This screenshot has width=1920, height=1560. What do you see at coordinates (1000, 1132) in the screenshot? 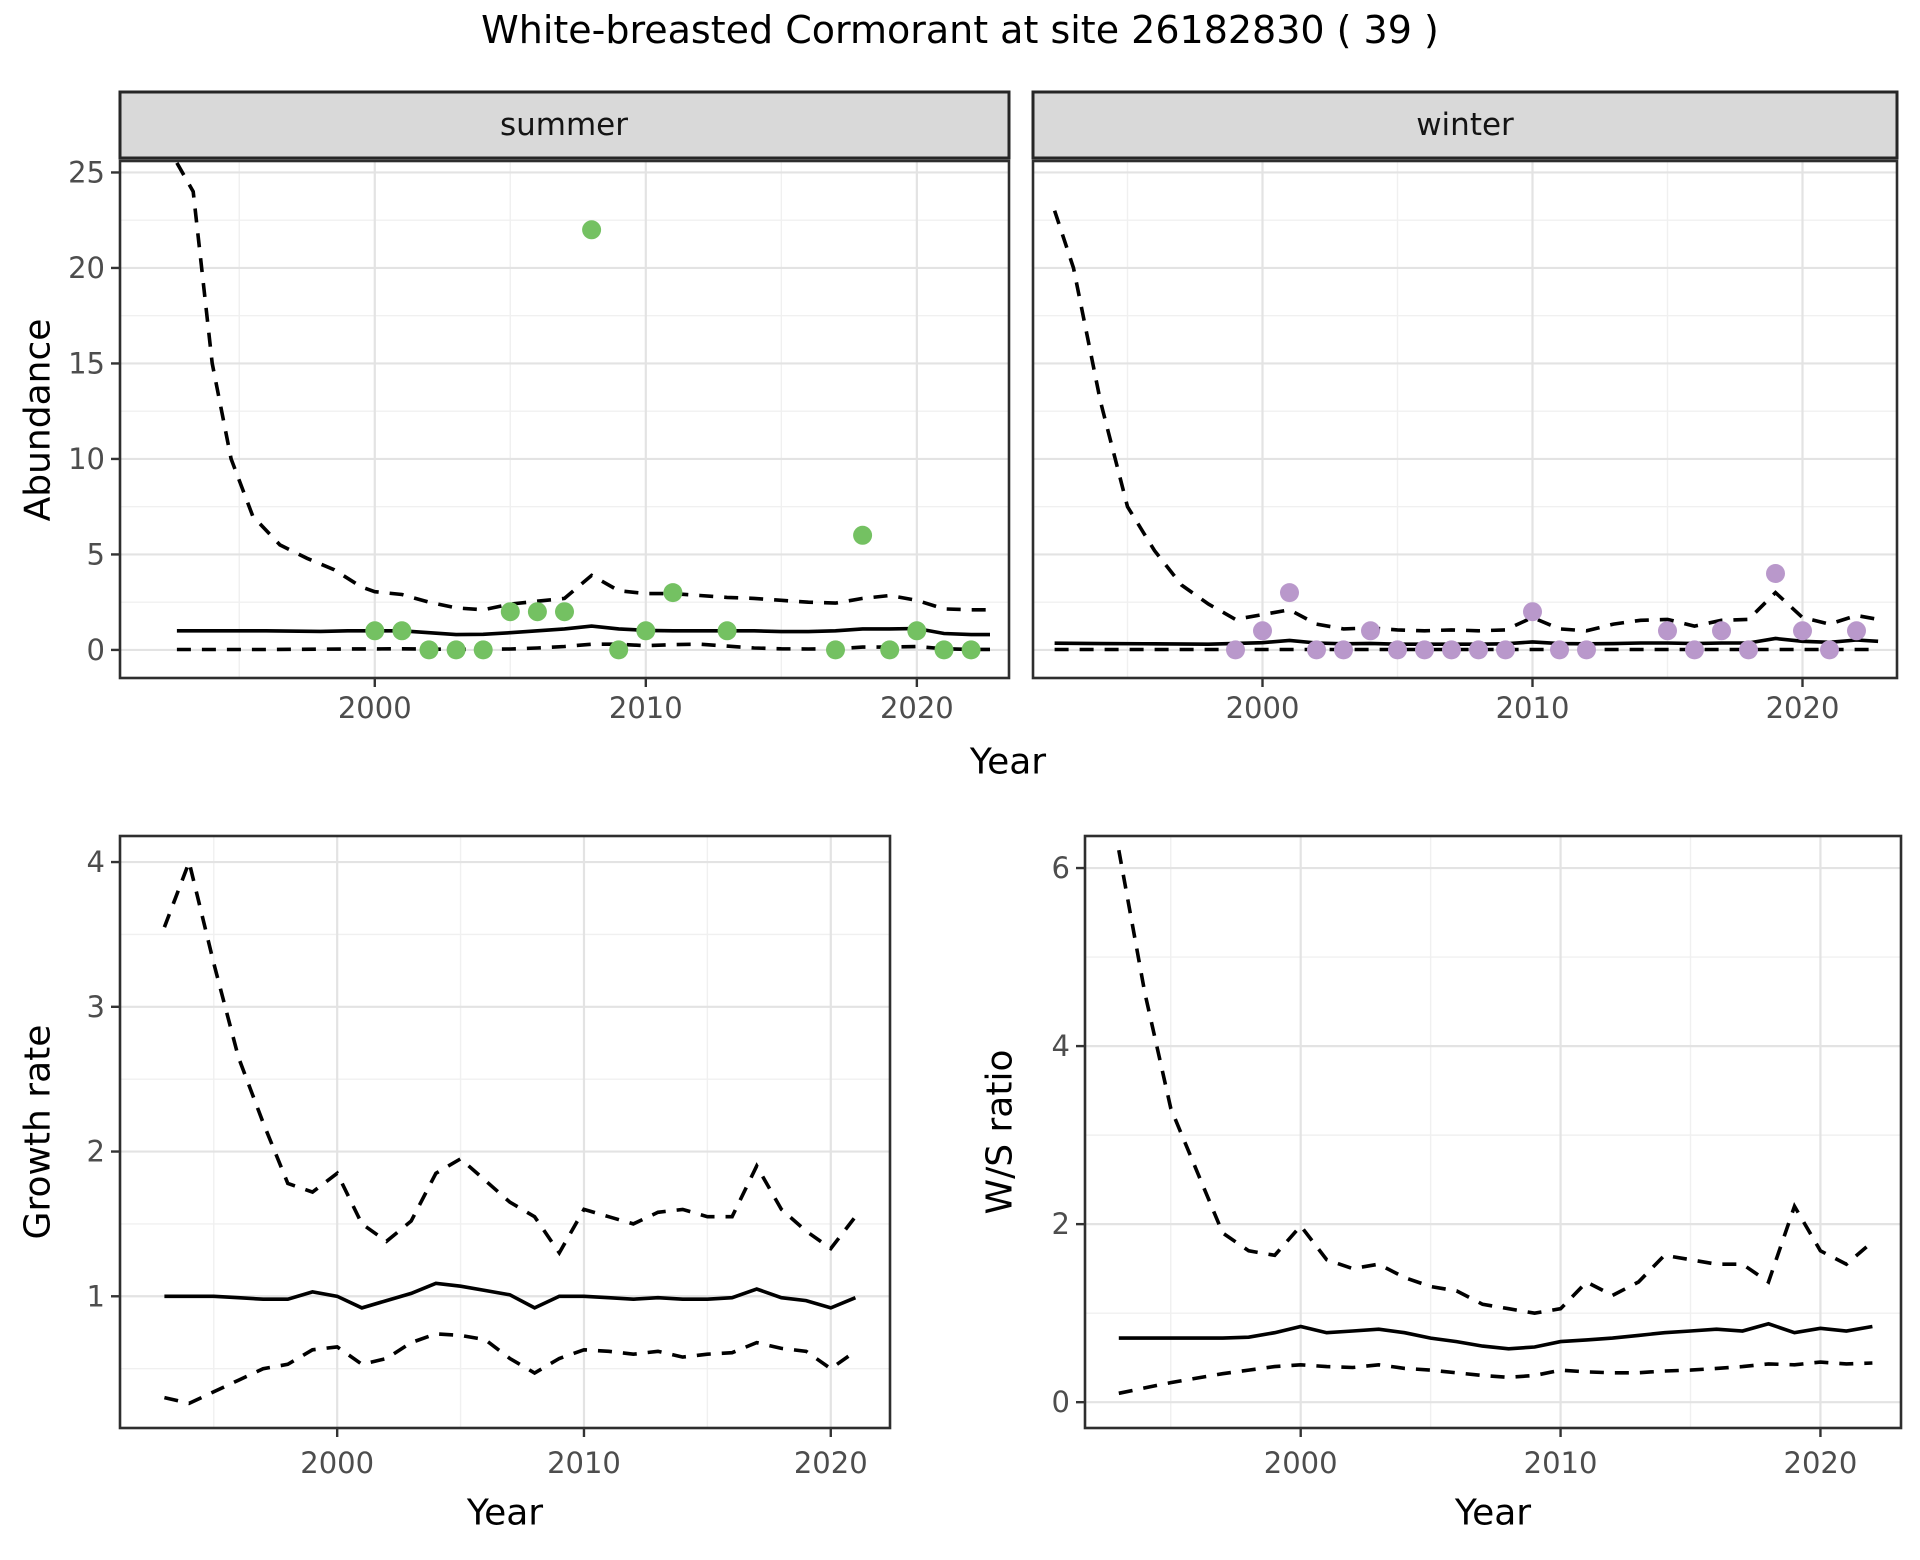
I see `y-axis-title-ws-ratio: W/S ratio` at bounding box center [1000, 1132].